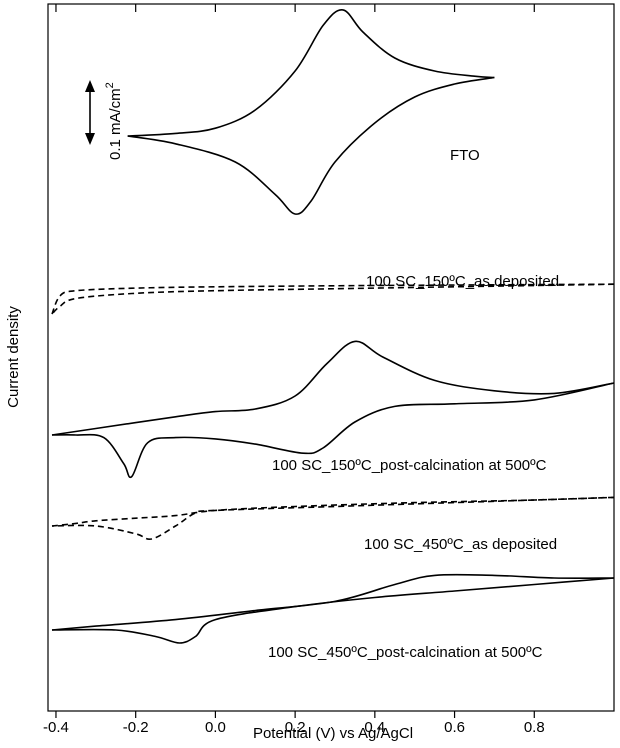 The image size is (620, 748). What do you see at coordinates (405, 652) in the screenshot?
I see `series-label-450-post-calcination: 100 SC_450ºC_post-calcination at 500ºC` at bounding box center [405, 652].